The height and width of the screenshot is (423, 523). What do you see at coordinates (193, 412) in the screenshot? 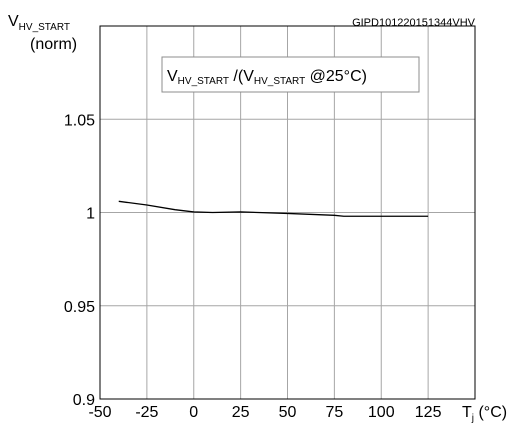
I see `x-tick-label: 0` at bounding box center [193, 412].